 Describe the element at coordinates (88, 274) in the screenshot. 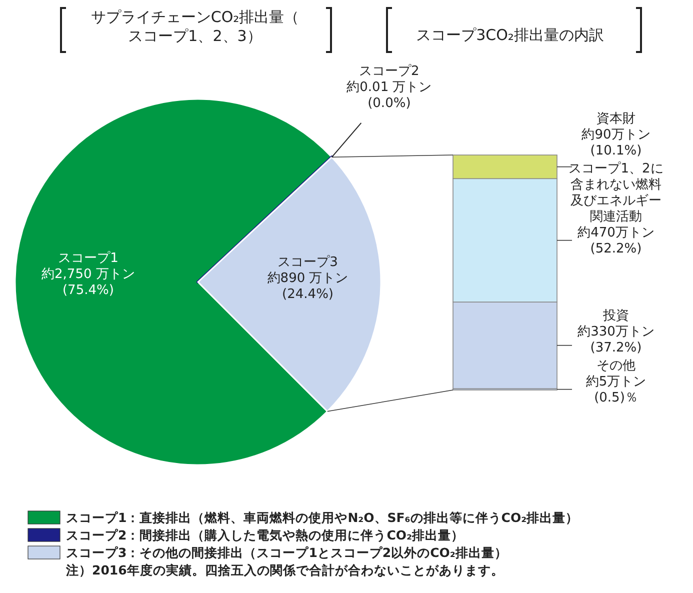

I see `data-label: スコープ1 約2,750 万トン (75.4%)` at that location.